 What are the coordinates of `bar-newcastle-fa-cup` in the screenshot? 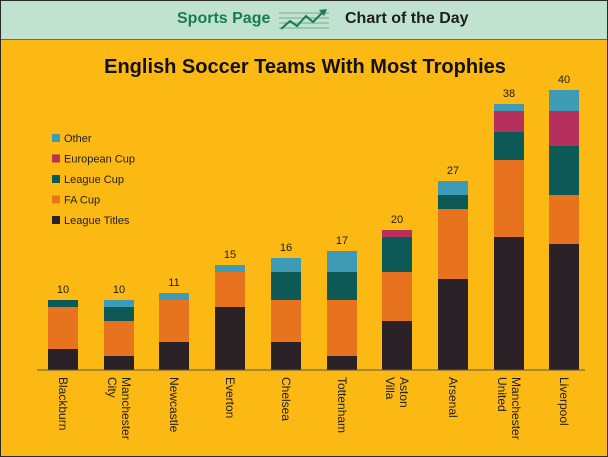 It's located at (174, 321).